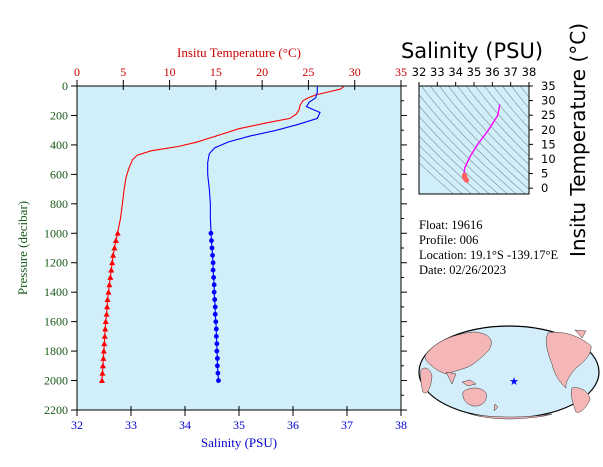 The height and width of the screenshot is (467, 603). What do you see at coordinates (56, 410) in the screenshot?
I see `pressure-tick-label: 2200` at bounding box center [56, 410].